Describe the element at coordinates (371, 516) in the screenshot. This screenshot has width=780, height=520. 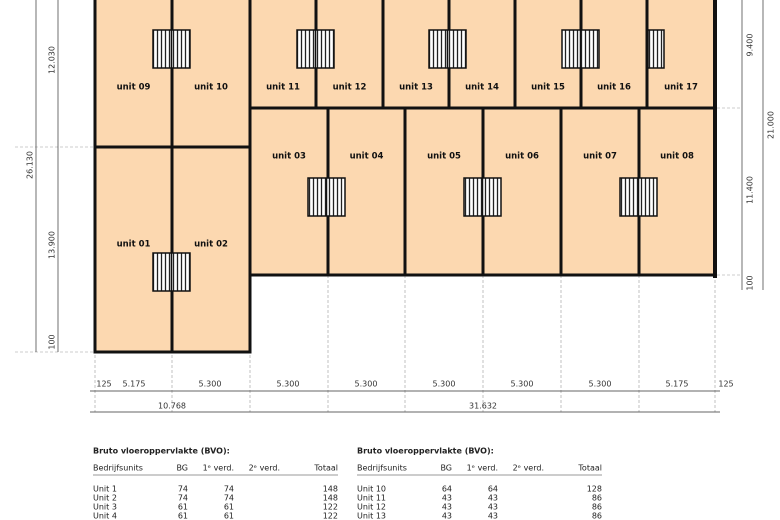
I see `table-cell: Unit 13` at that location.